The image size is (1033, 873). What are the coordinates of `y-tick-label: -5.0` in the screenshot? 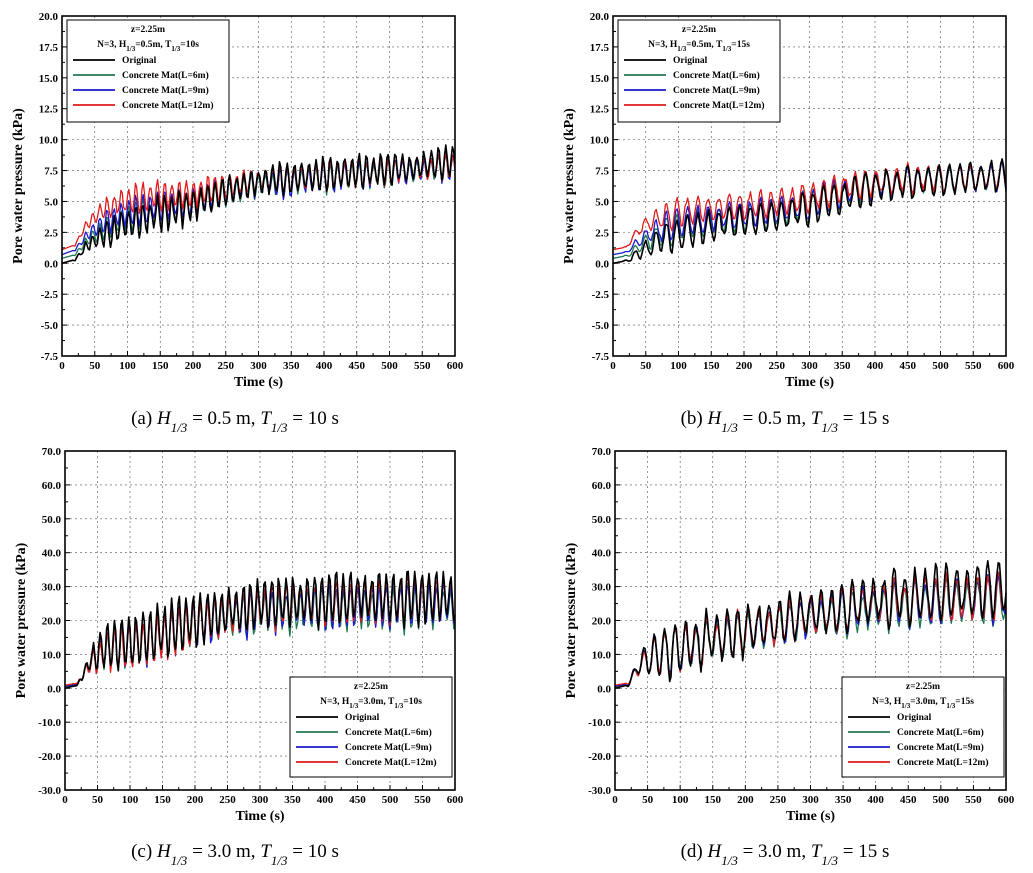 It's located at (50, 326).